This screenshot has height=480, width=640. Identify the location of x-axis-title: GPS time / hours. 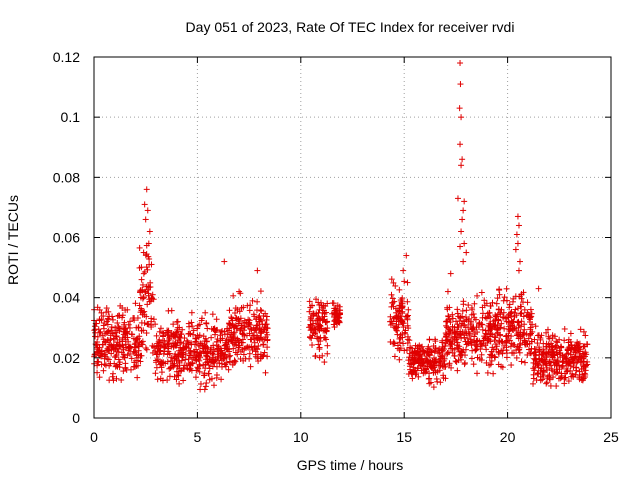
(350, 465).